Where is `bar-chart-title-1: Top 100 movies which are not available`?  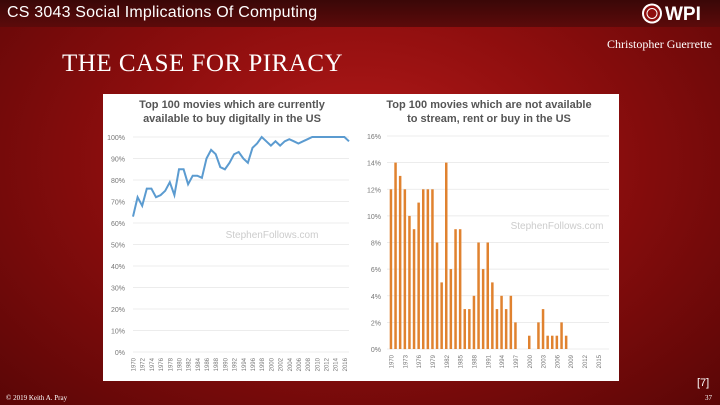
bar-chart-title-1: Top 100 movies which are not available is located at coordinates (488, 105).